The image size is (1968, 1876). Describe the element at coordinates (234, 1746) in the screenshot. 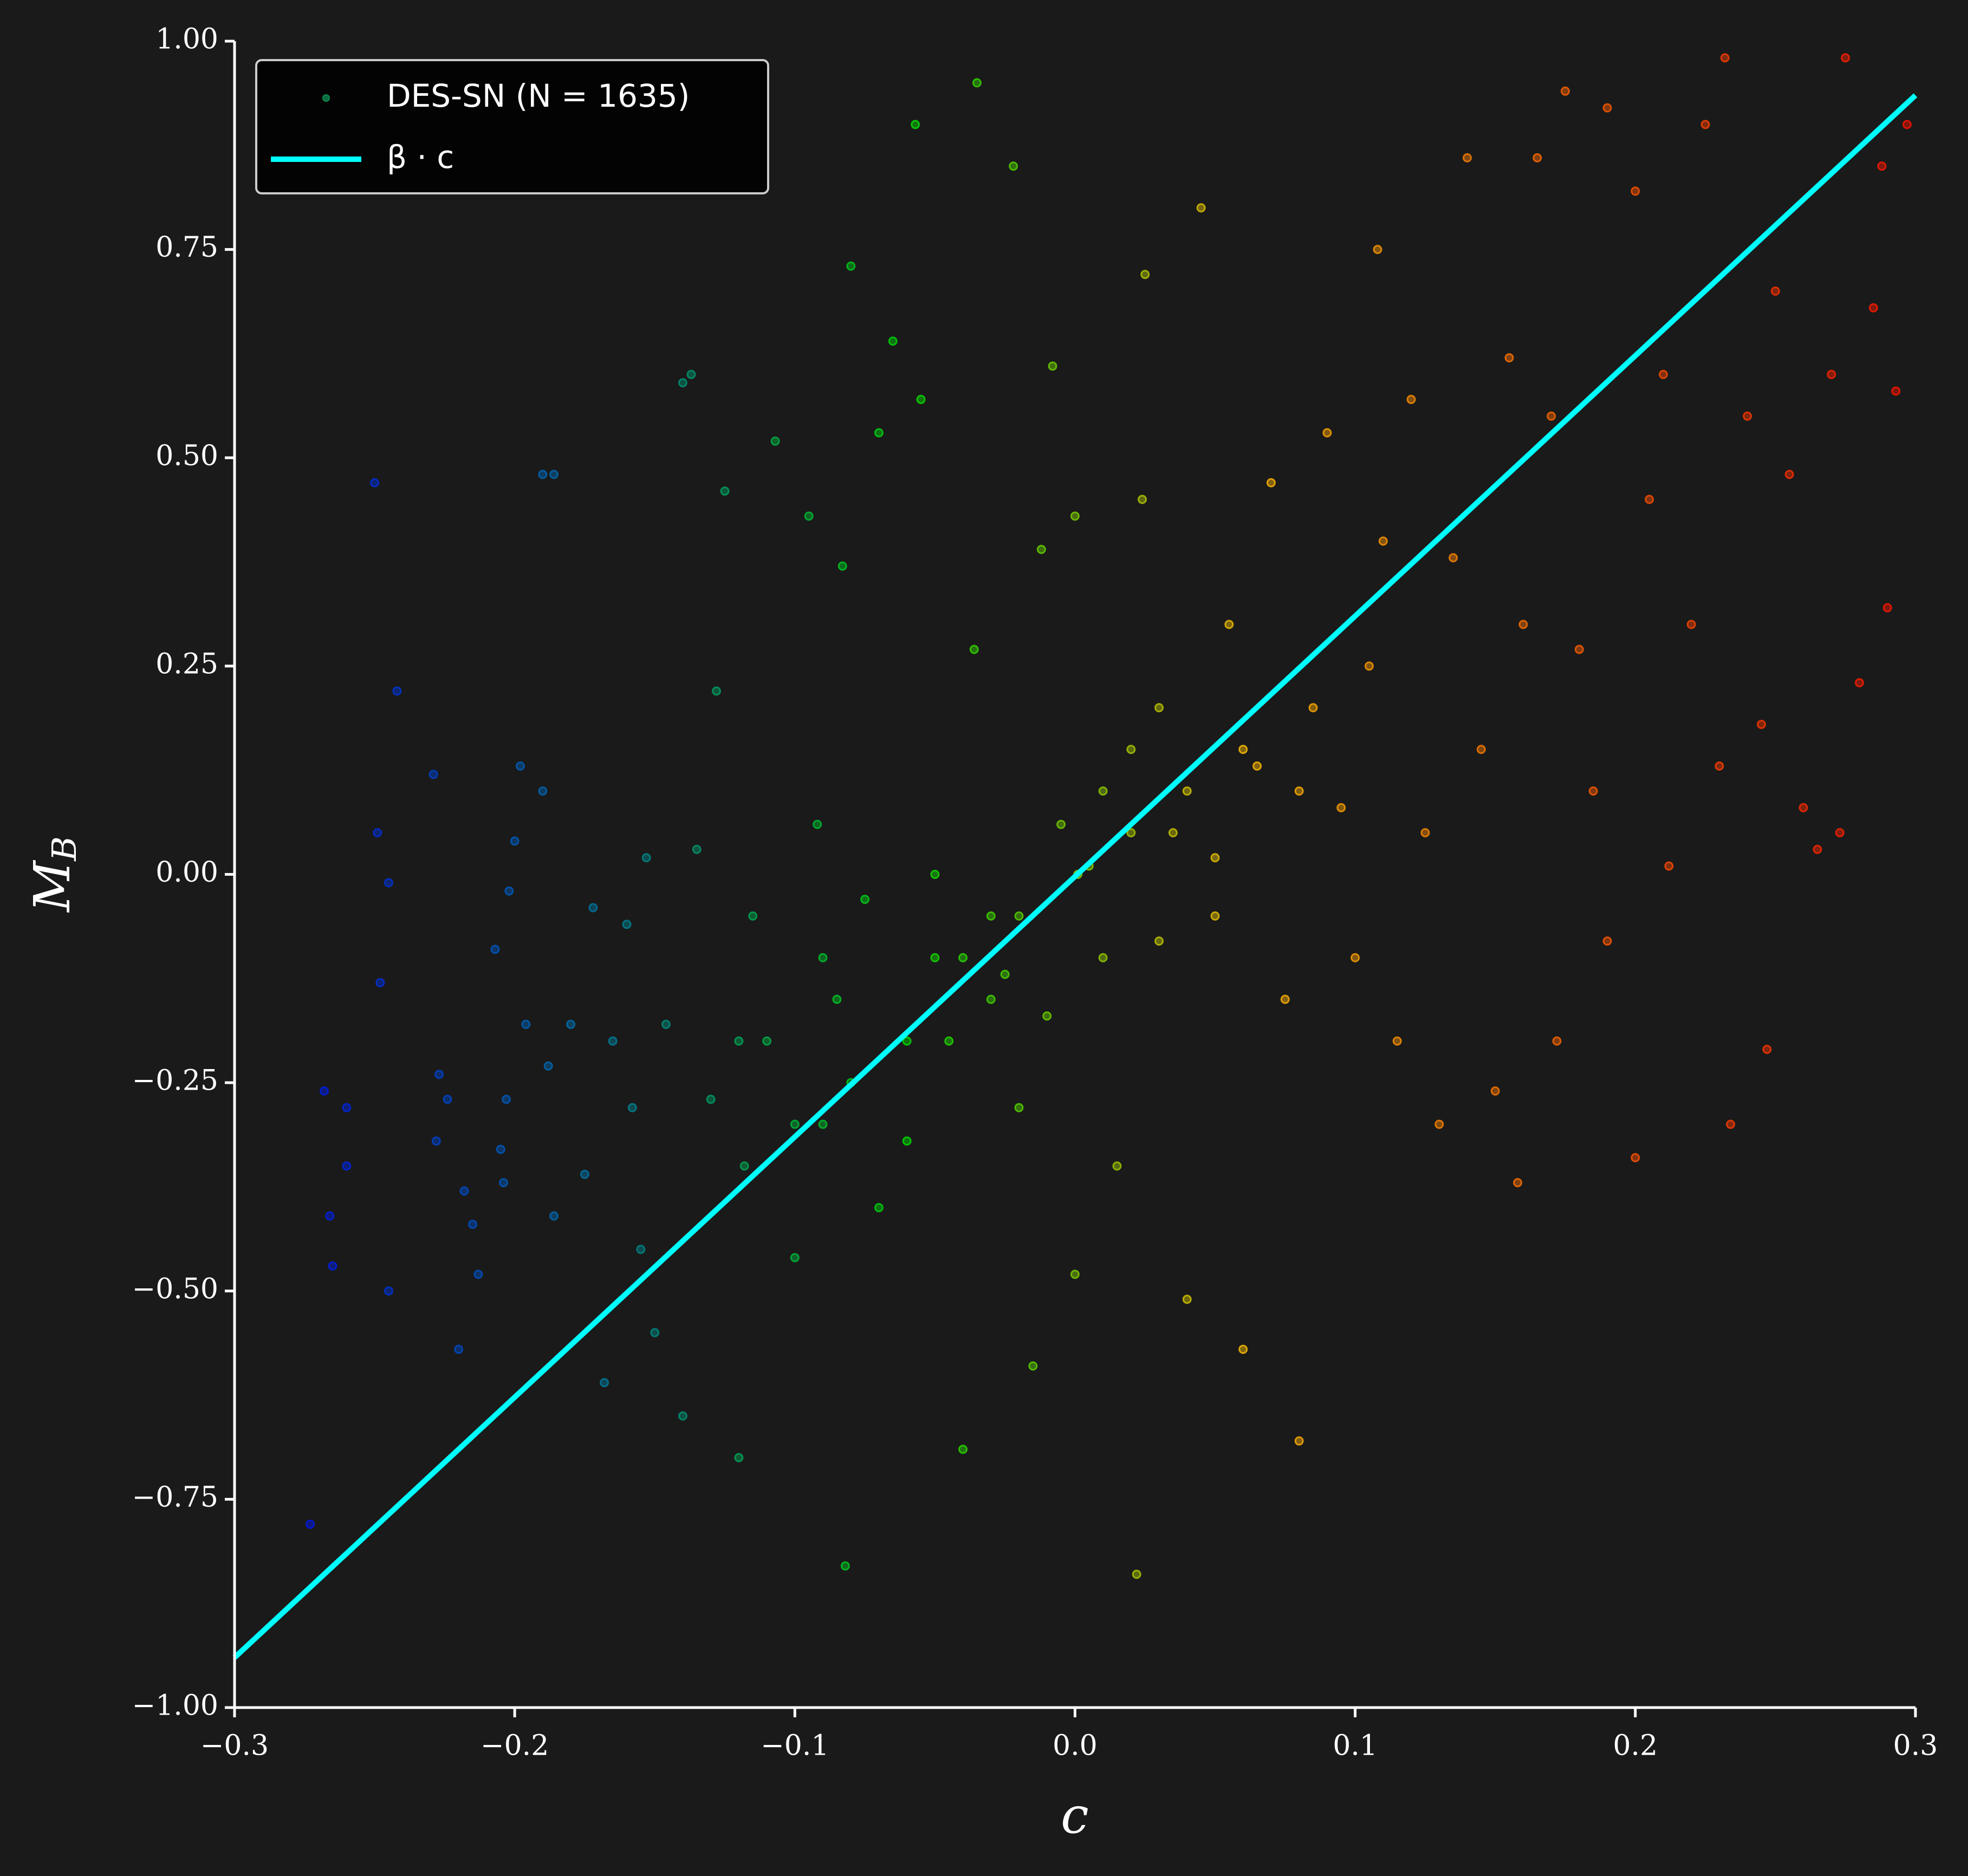

I see `x-tick-label: −0.3` at that location.